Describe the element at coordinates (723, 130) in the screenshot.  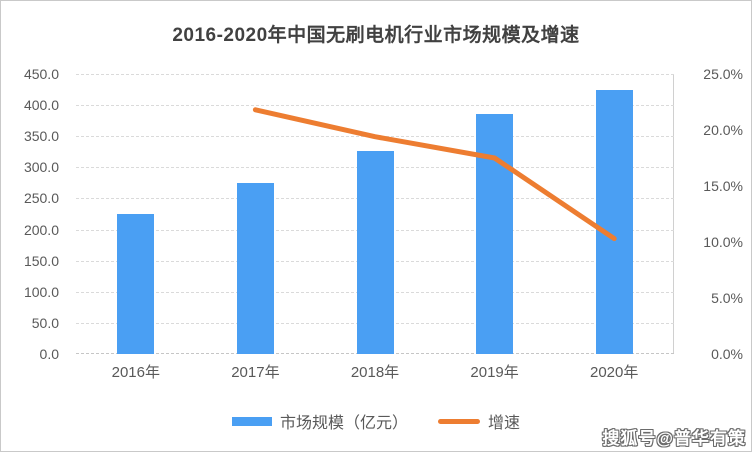
I see `right-axis-tick: 20.0%` at that location.